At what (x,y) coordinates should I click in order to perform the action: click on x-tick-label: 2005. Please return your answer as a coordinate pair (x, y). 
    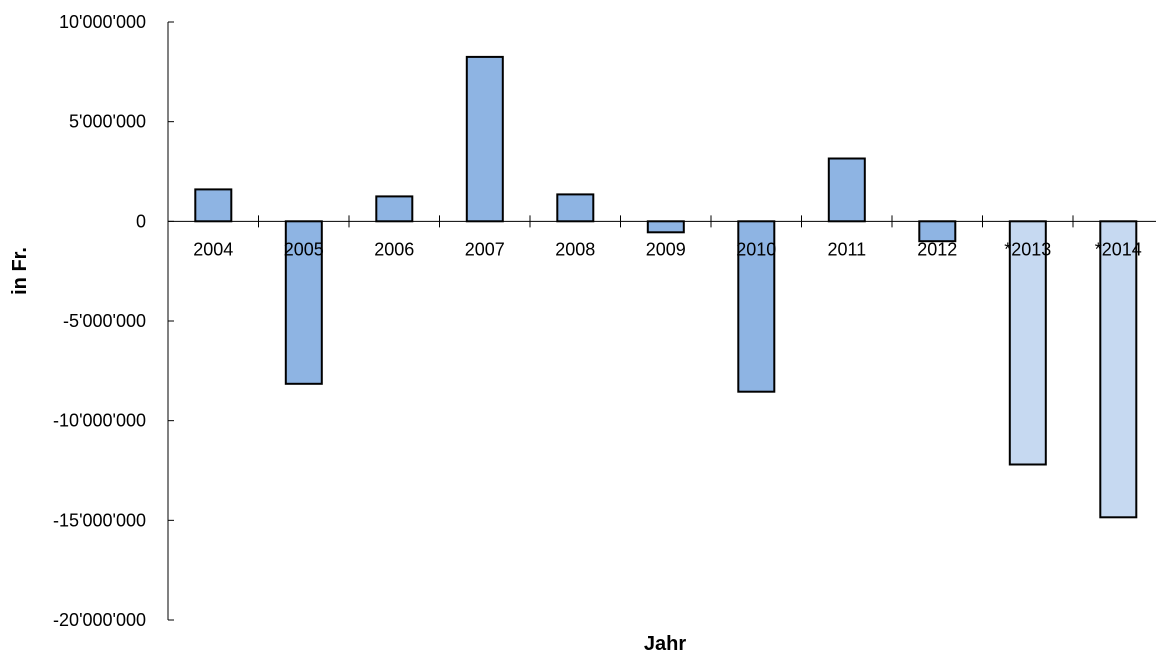
    Looking at the image, I should click on (304, 249).